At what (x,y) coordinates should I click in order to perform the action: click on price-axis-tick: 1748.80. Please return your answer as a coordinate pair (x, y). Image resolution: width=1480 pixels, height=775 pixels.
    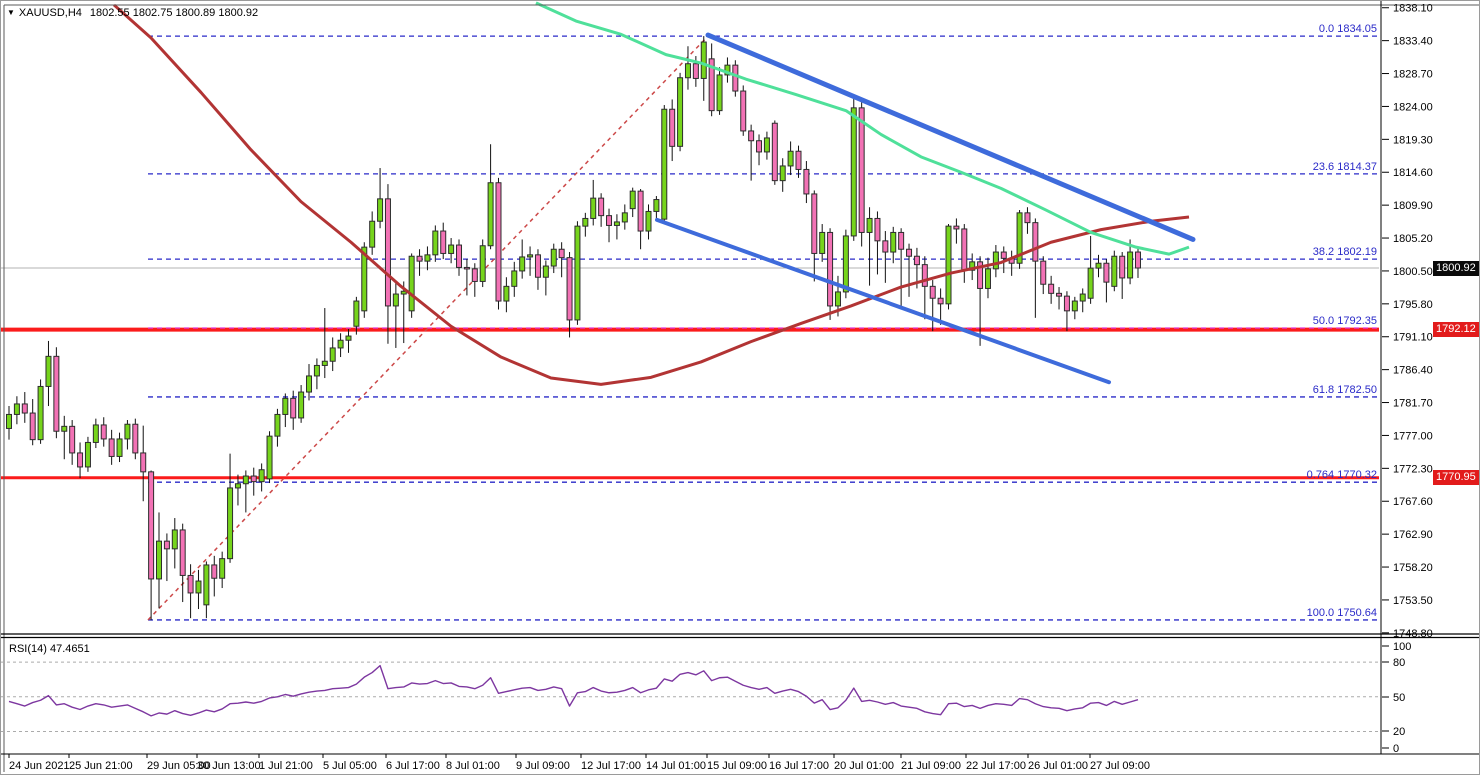
    Looking at the image, I should click on (1413, 634).